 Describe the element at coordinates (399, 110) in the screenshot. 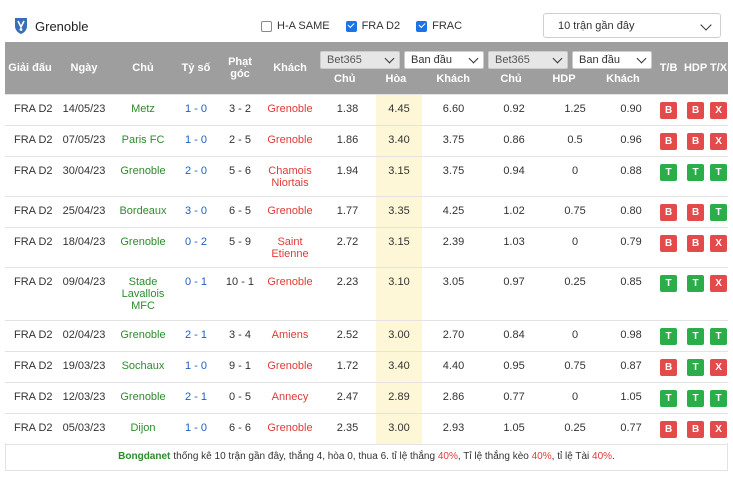

I see `odds-draw-cell: 4.45` at that location.